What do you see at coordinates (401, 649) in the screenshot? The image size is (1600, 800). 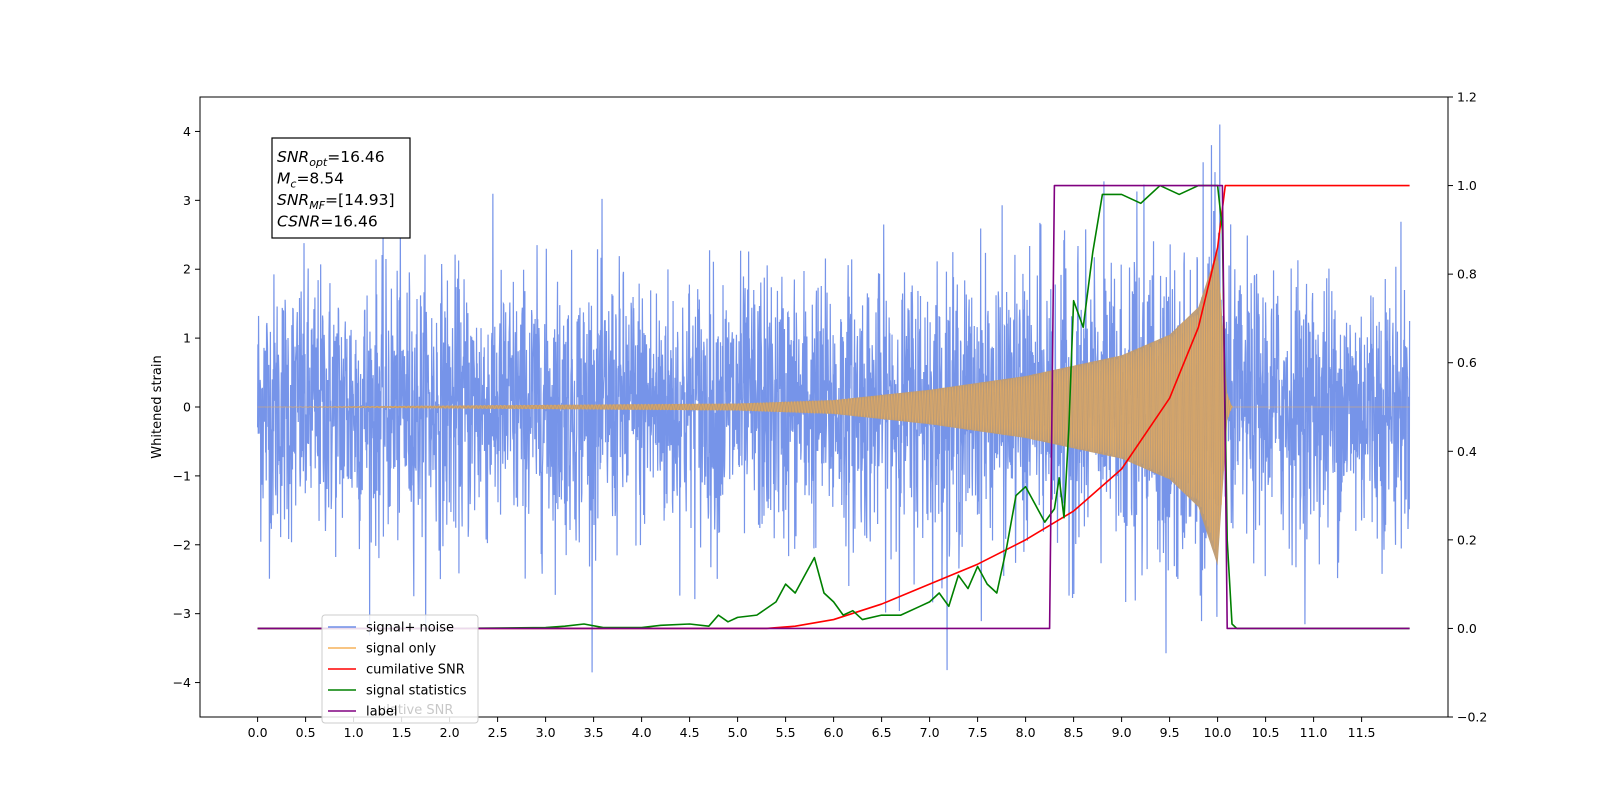 I see `legend-label: signal only` at bounding box center [401, 649].